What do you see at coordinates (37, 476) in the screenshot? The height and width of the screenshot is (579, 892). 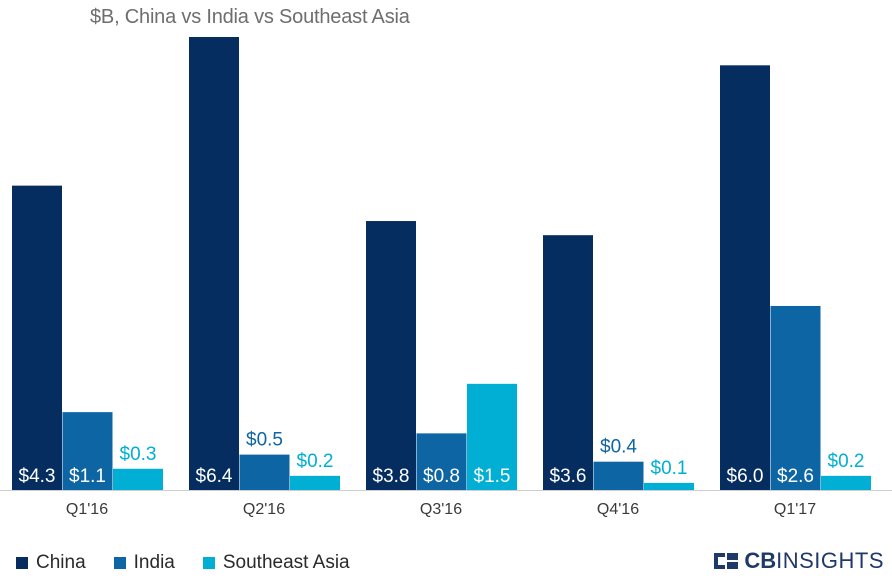 I see `data-label-china-0: $4.3` at bounding box center [37, 476].